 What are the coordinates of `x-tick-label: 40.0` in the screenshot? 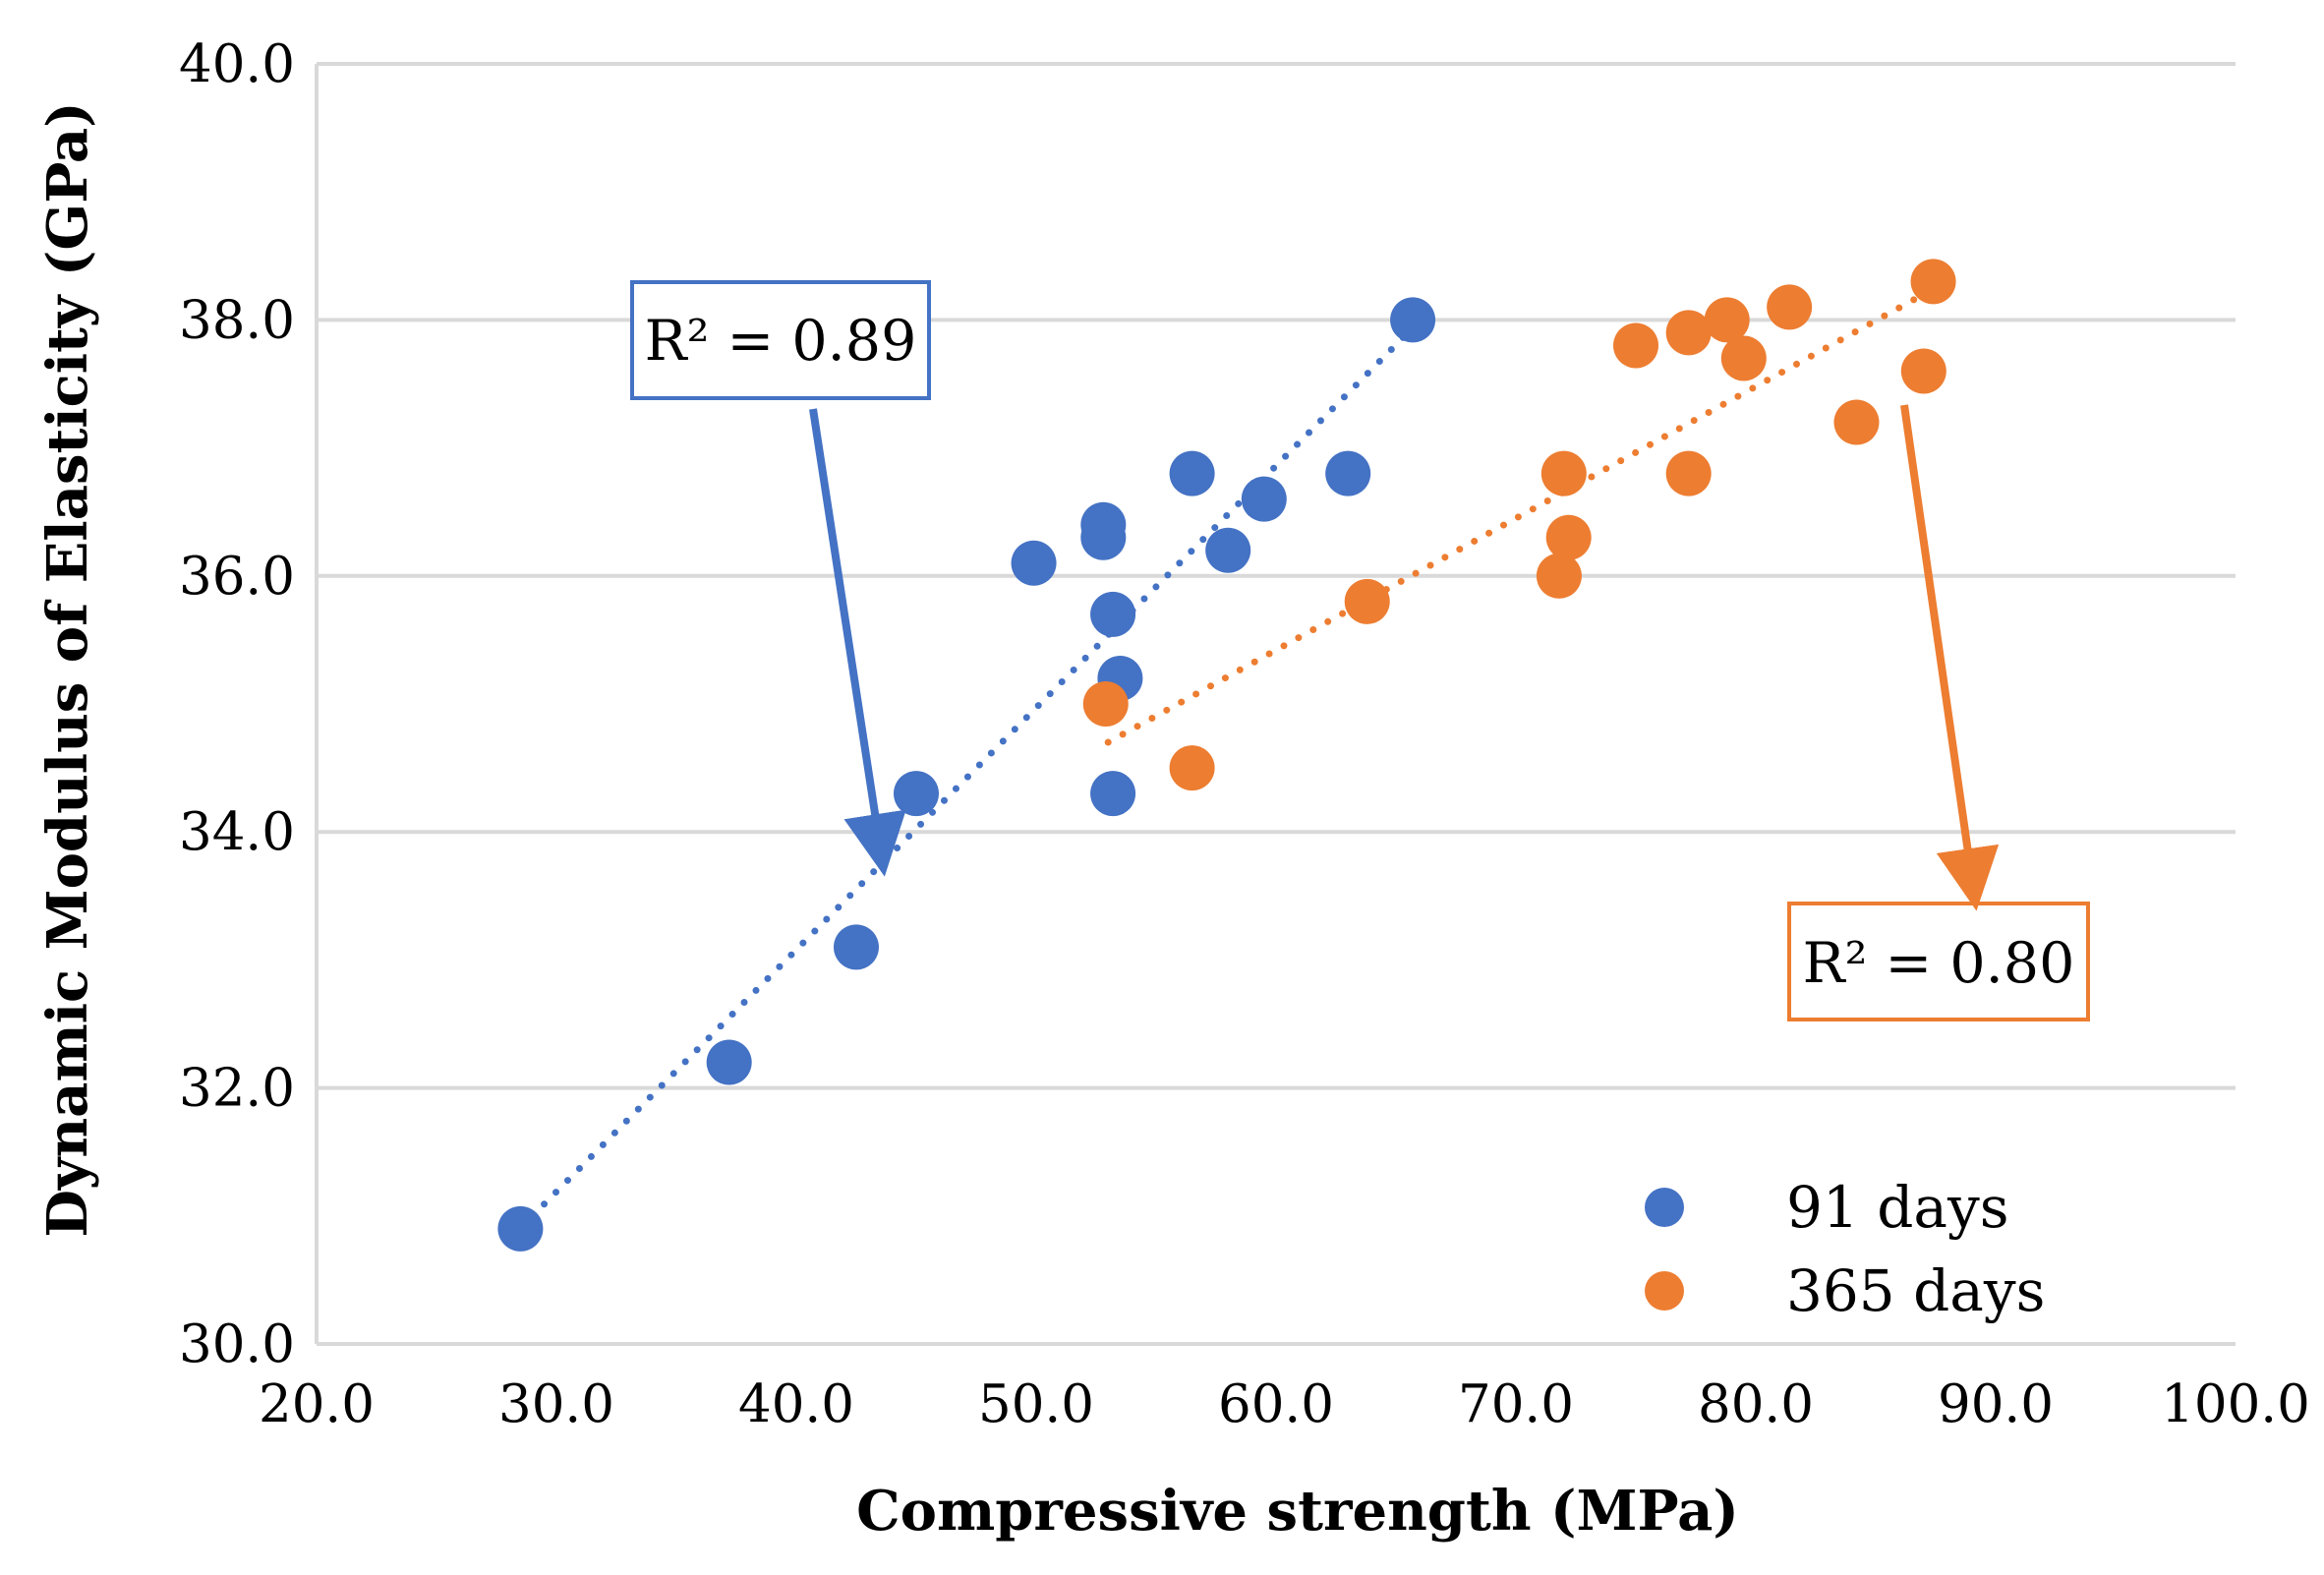 It's located at (796, 1404).